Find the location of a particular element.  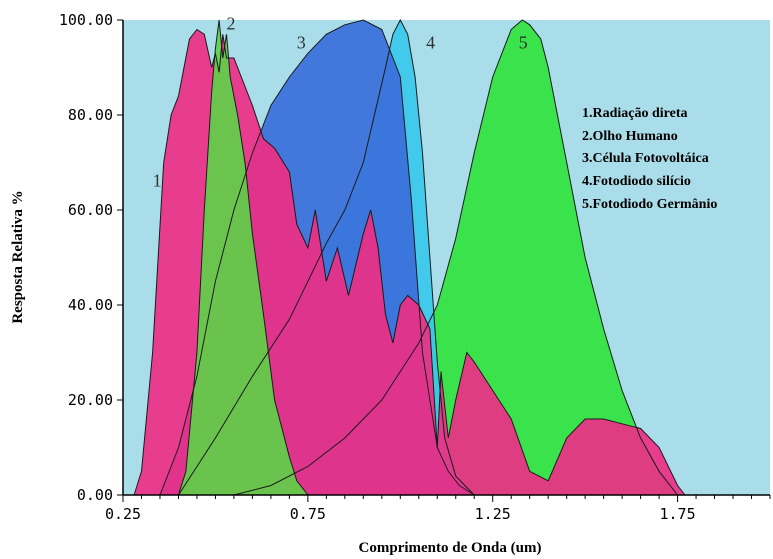

legend-item-silicio: 4.Fotodiodo silício is located at coordinates (636, 181).